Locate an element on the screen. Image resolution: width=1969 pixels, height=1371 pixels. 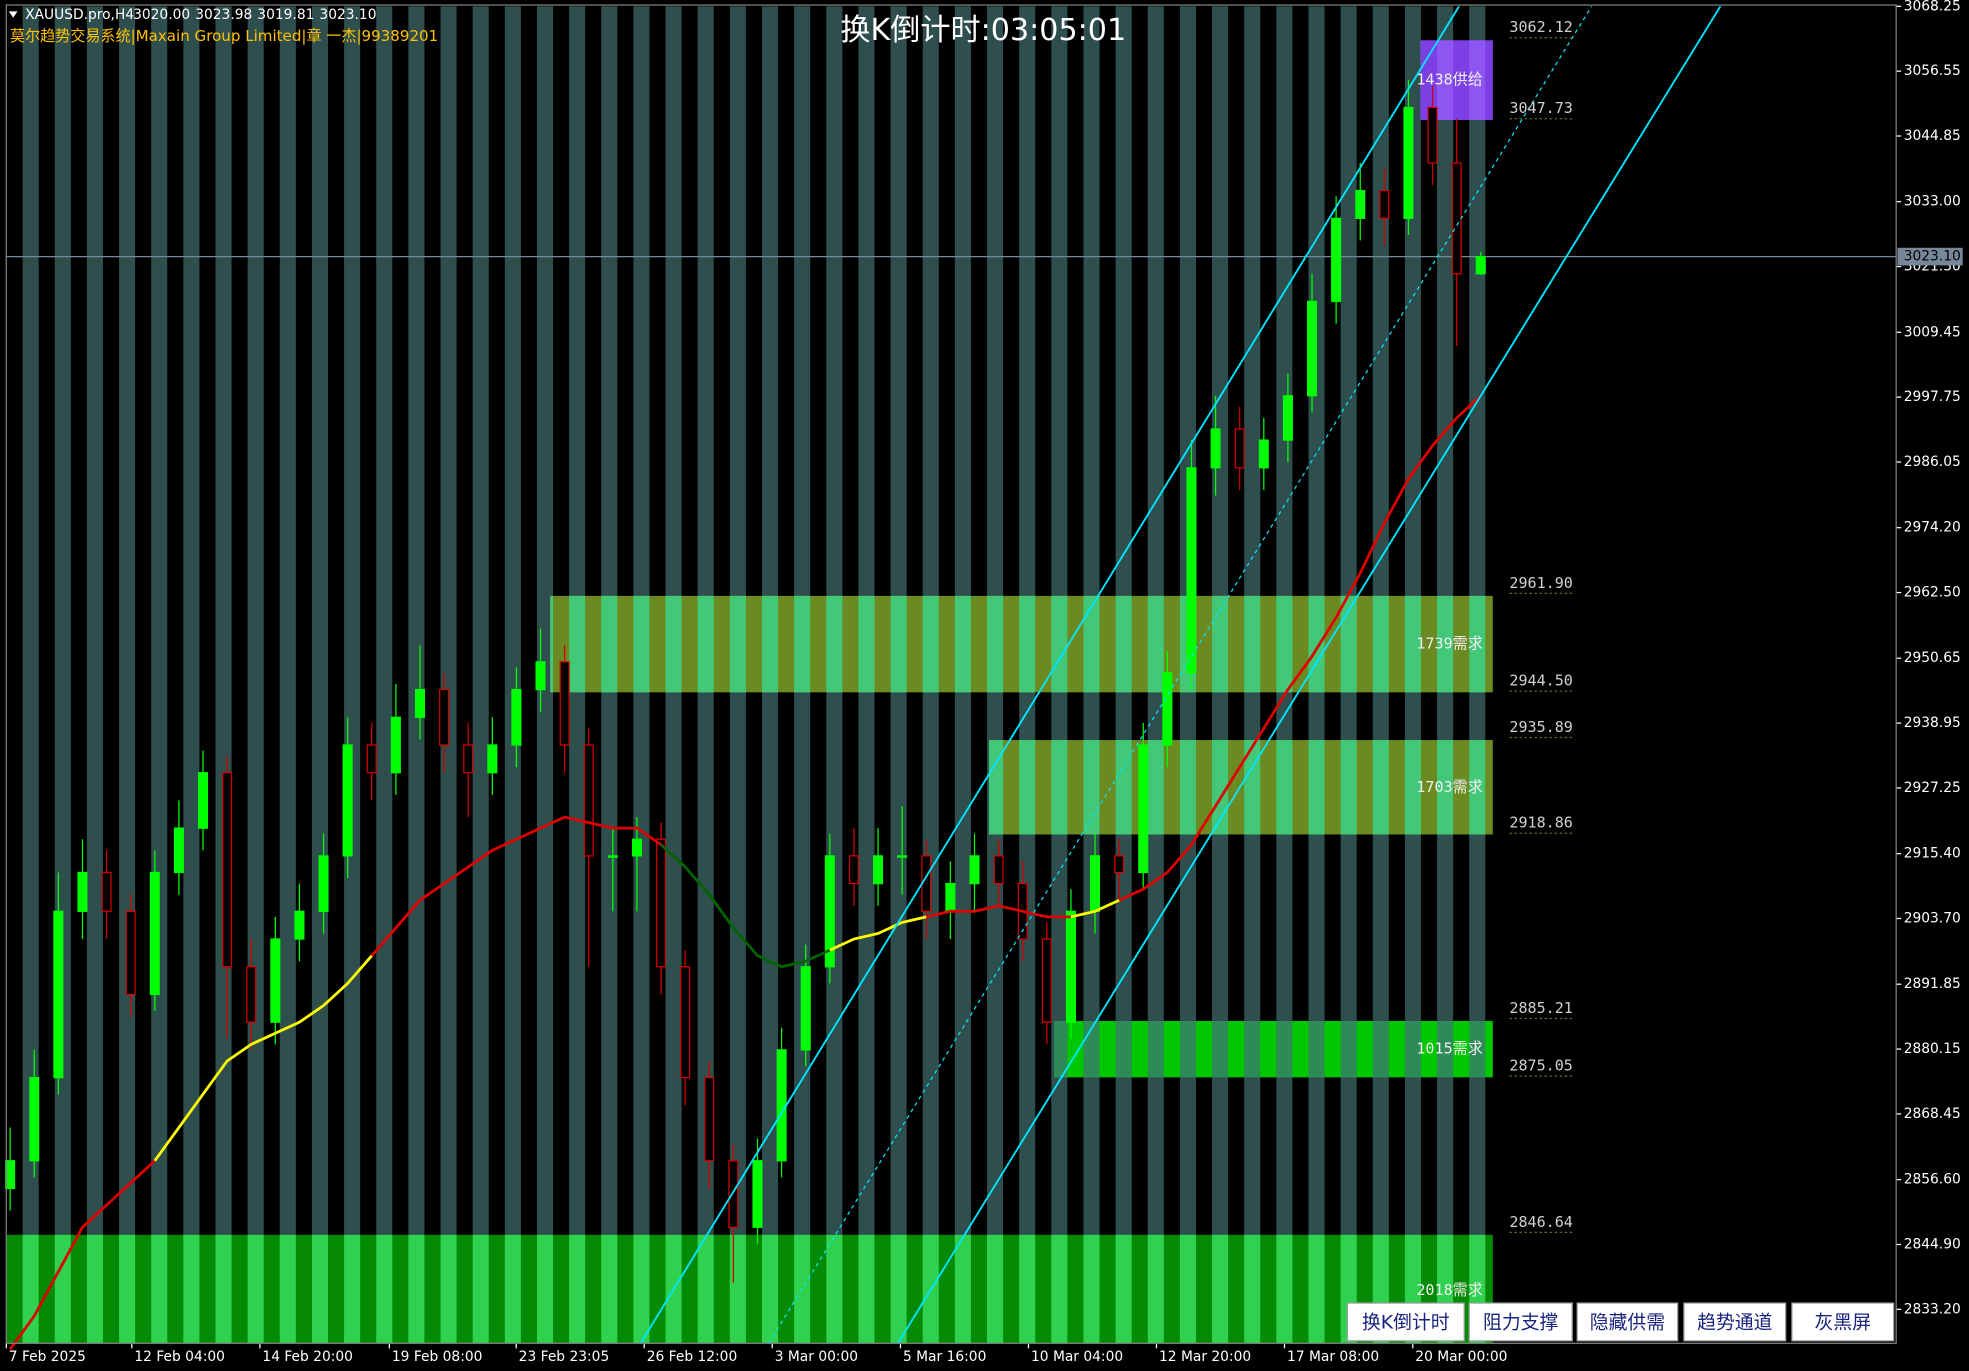
current-price-box is located at coordinates (1930, 256).